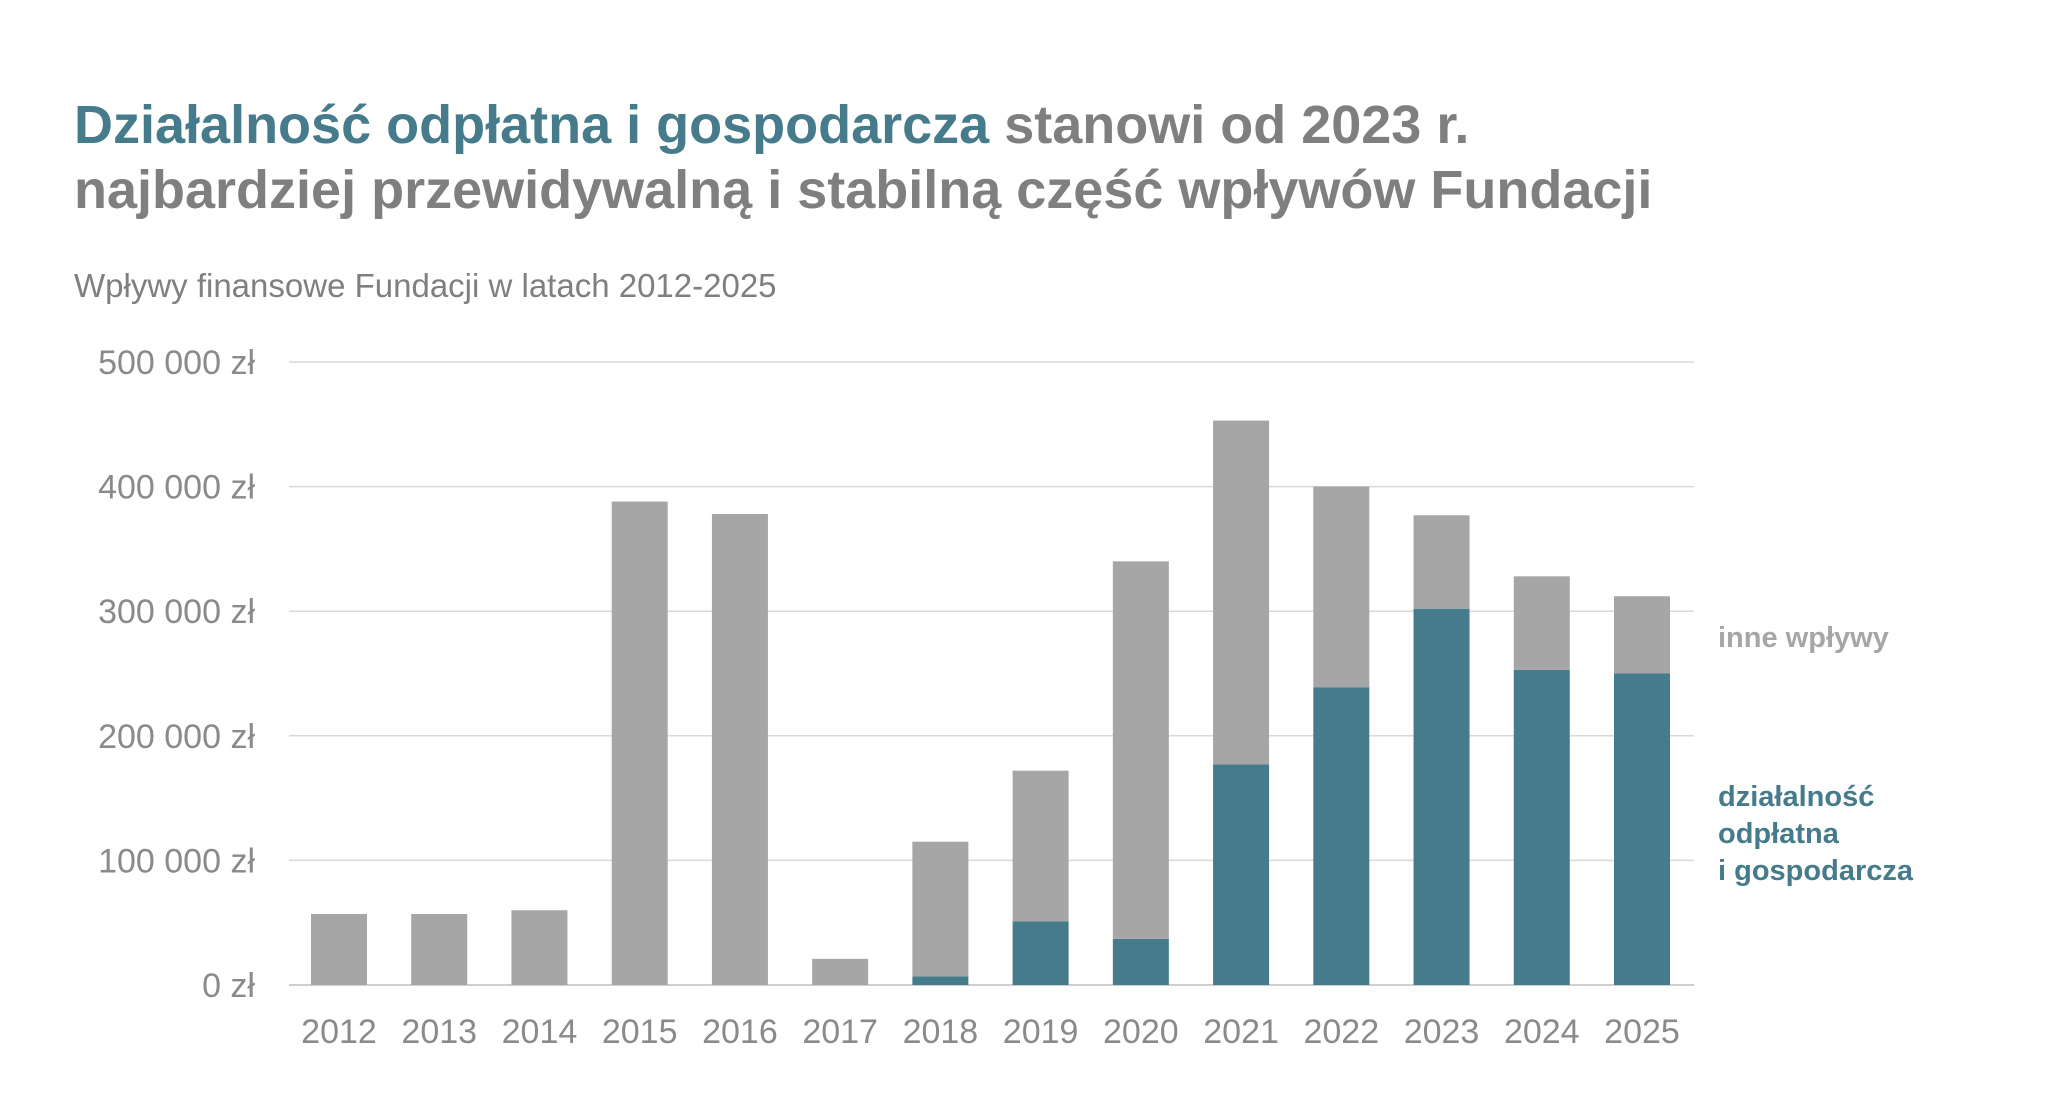 Image resolution: width=2048 pixels, height=1115 pixels. I want to click on bar-inne-2024, so click(1541, 623).